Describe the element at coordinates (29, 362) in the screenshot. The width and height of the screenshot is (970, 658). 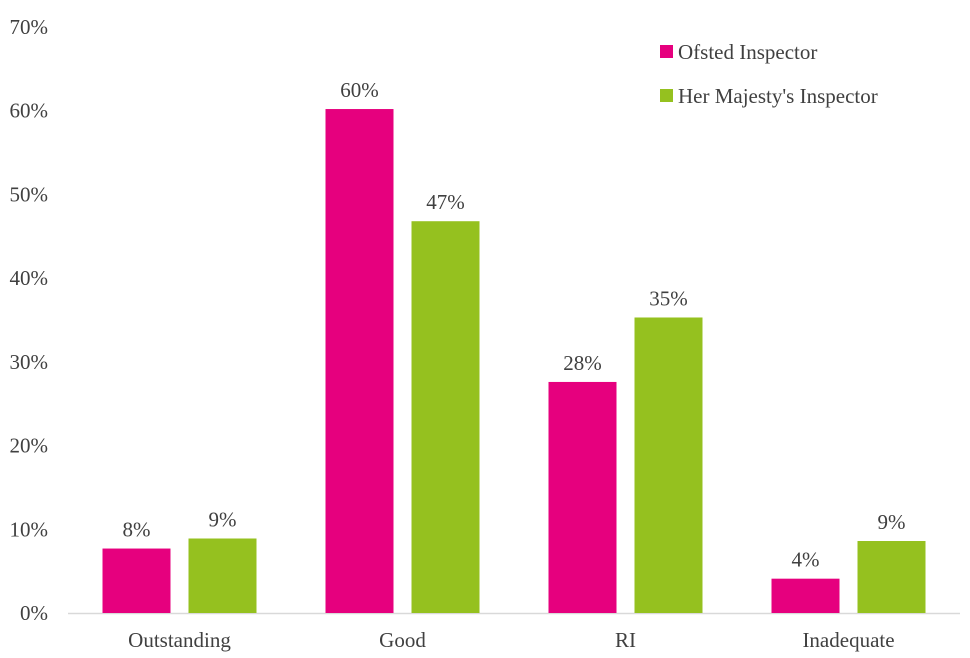
I see `y-tick-label: 30%` at that location.